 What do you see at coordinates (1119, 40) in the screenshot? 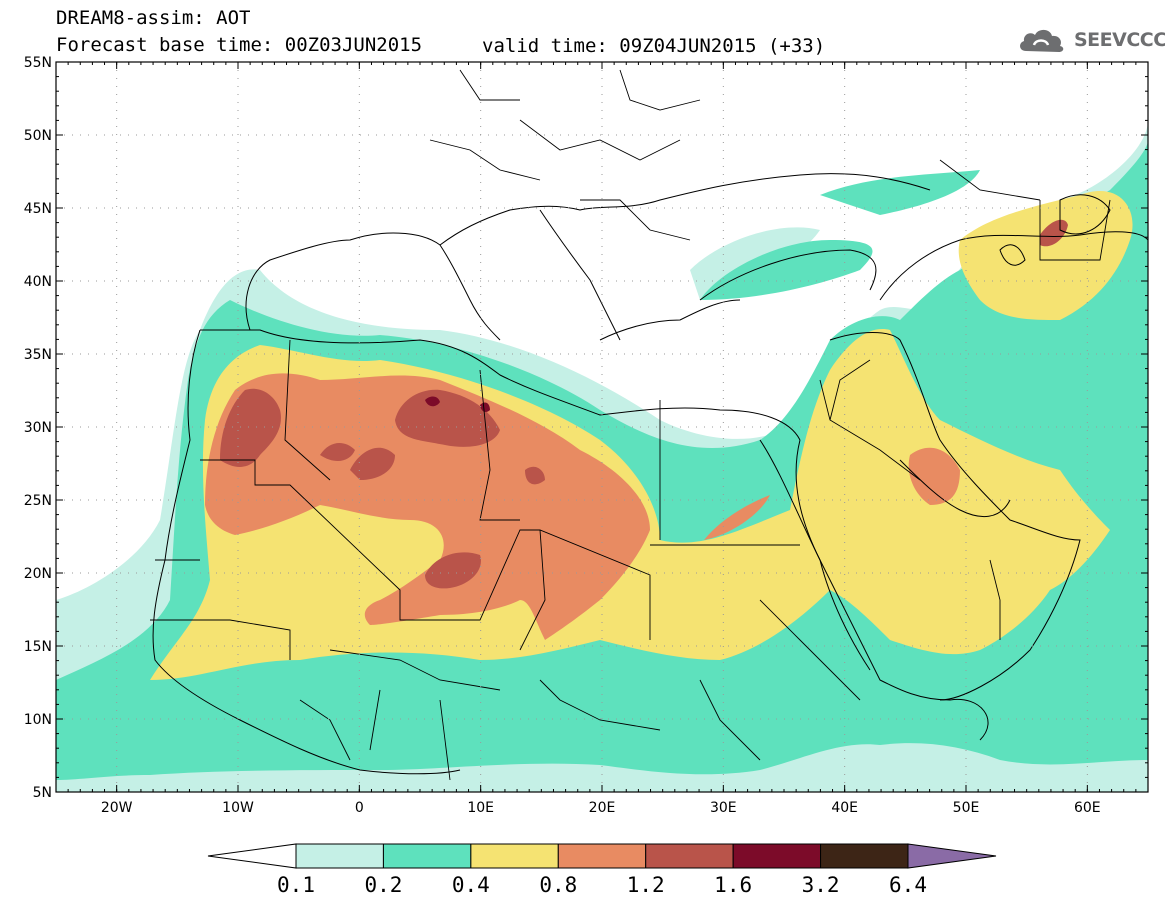
I see `logo-text: SEEVCCC` at bounding box center [1119, 40].